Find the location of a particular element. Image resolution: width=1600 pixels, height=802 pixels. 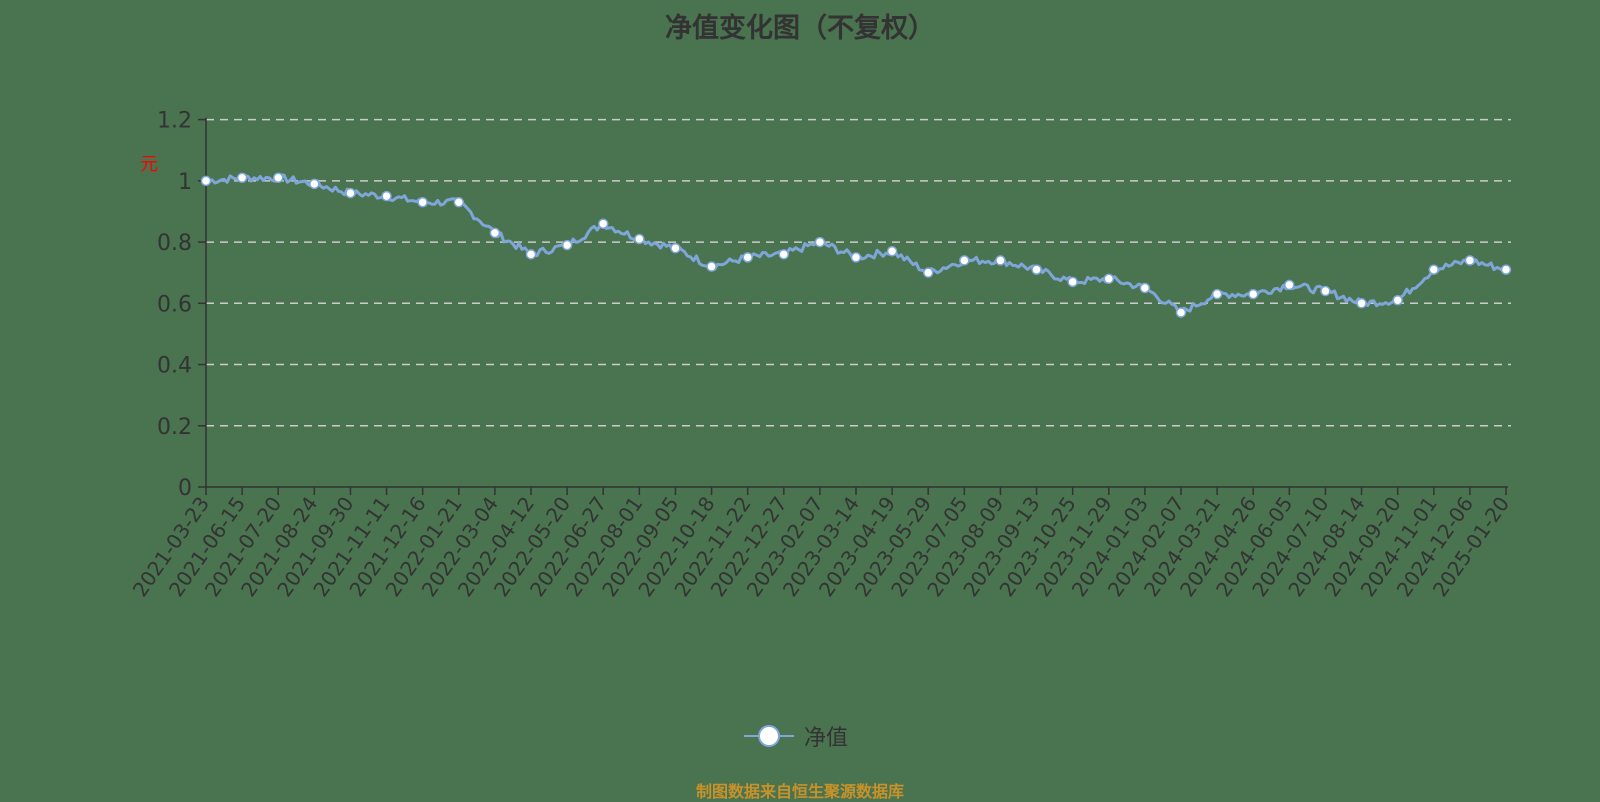

y-tick-label: 0 is located at coordinates (185, 488).